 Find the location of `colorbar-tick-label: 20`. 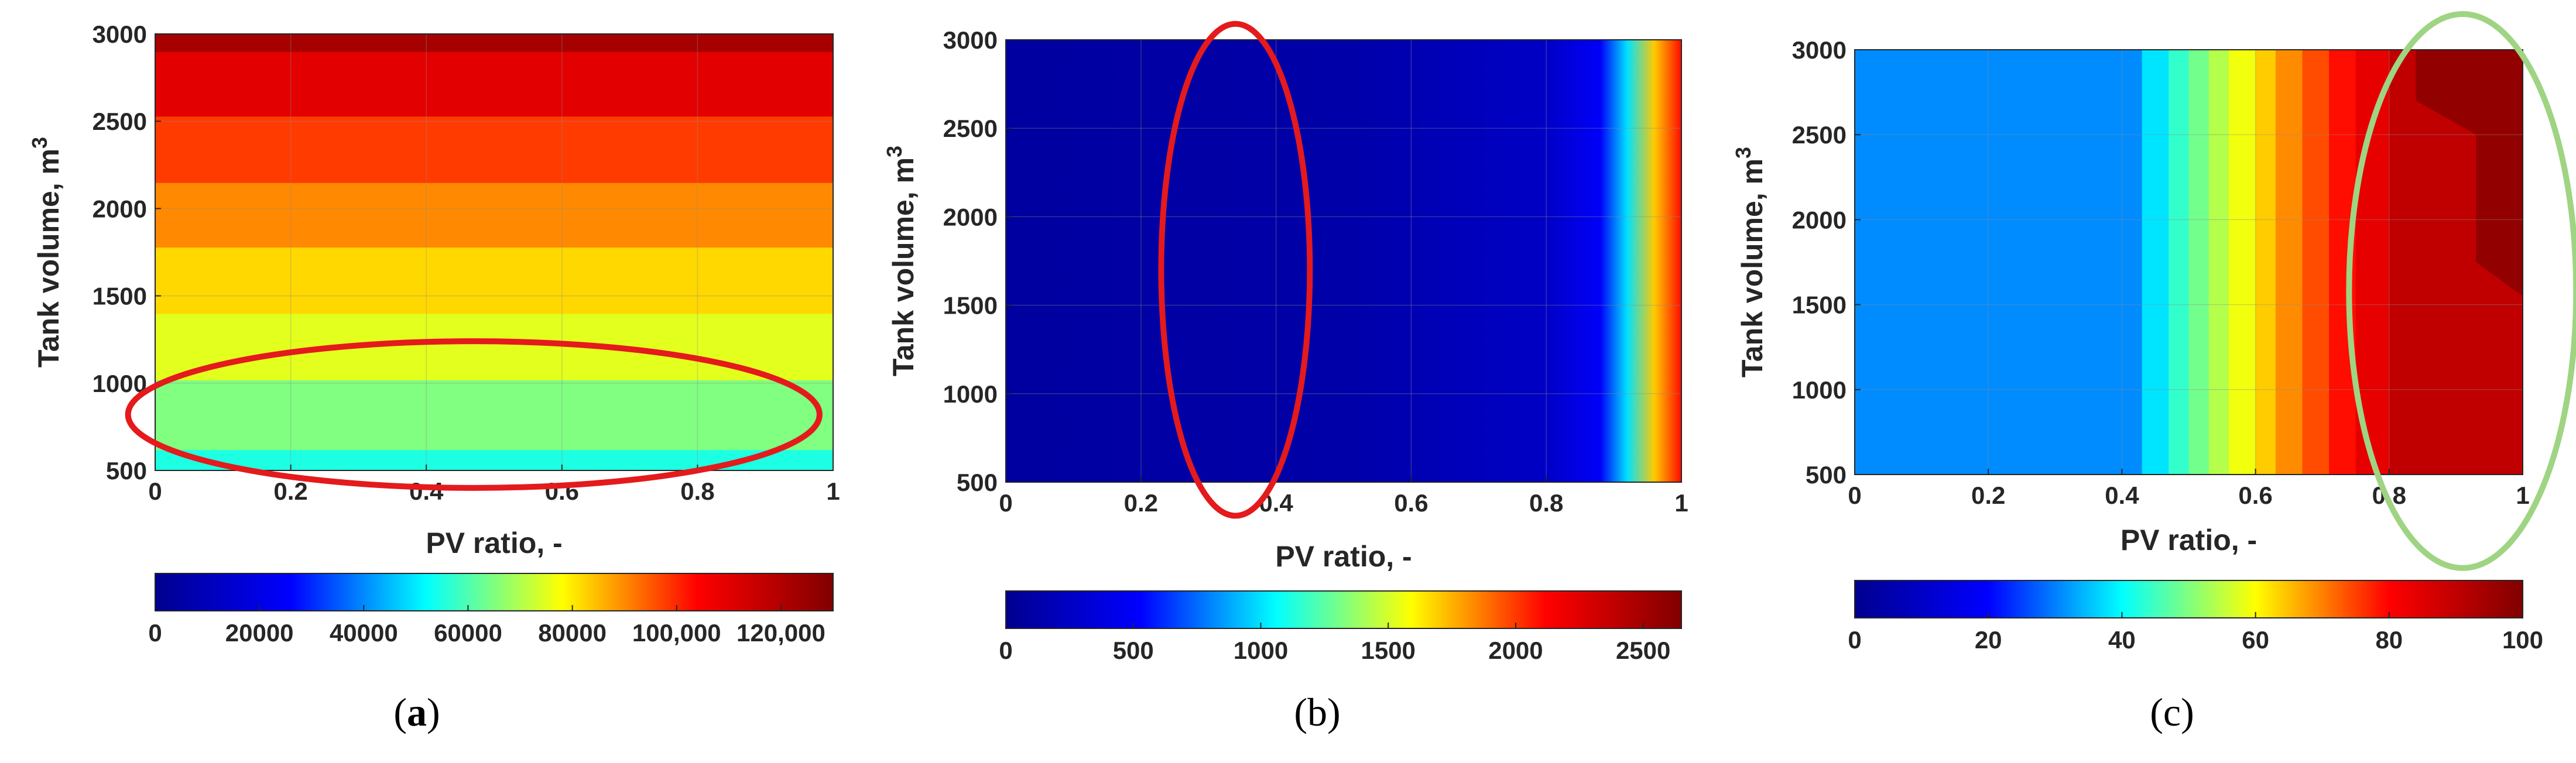

colorbar-tick-label: 20 is located at coordinates (1988, 640).